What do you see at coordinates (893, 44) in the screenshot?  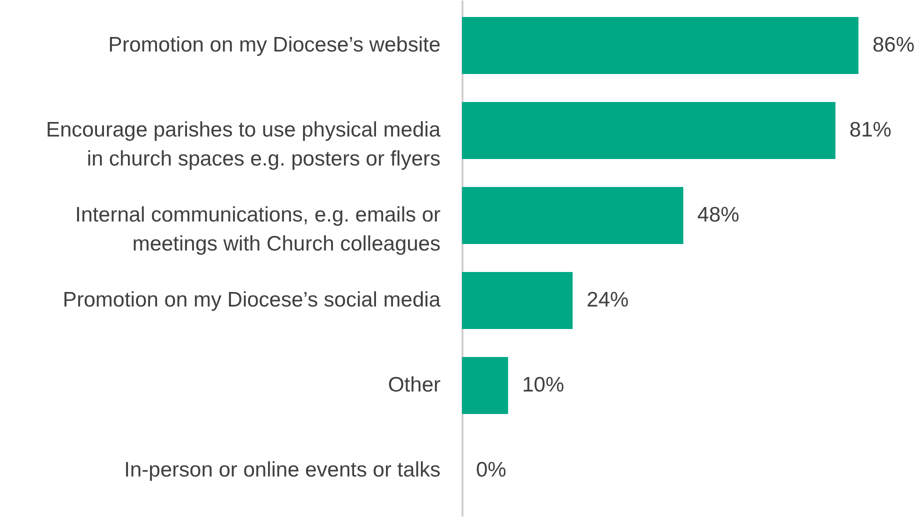 I see `data-label: 86%` at bounding box center [893, 44].